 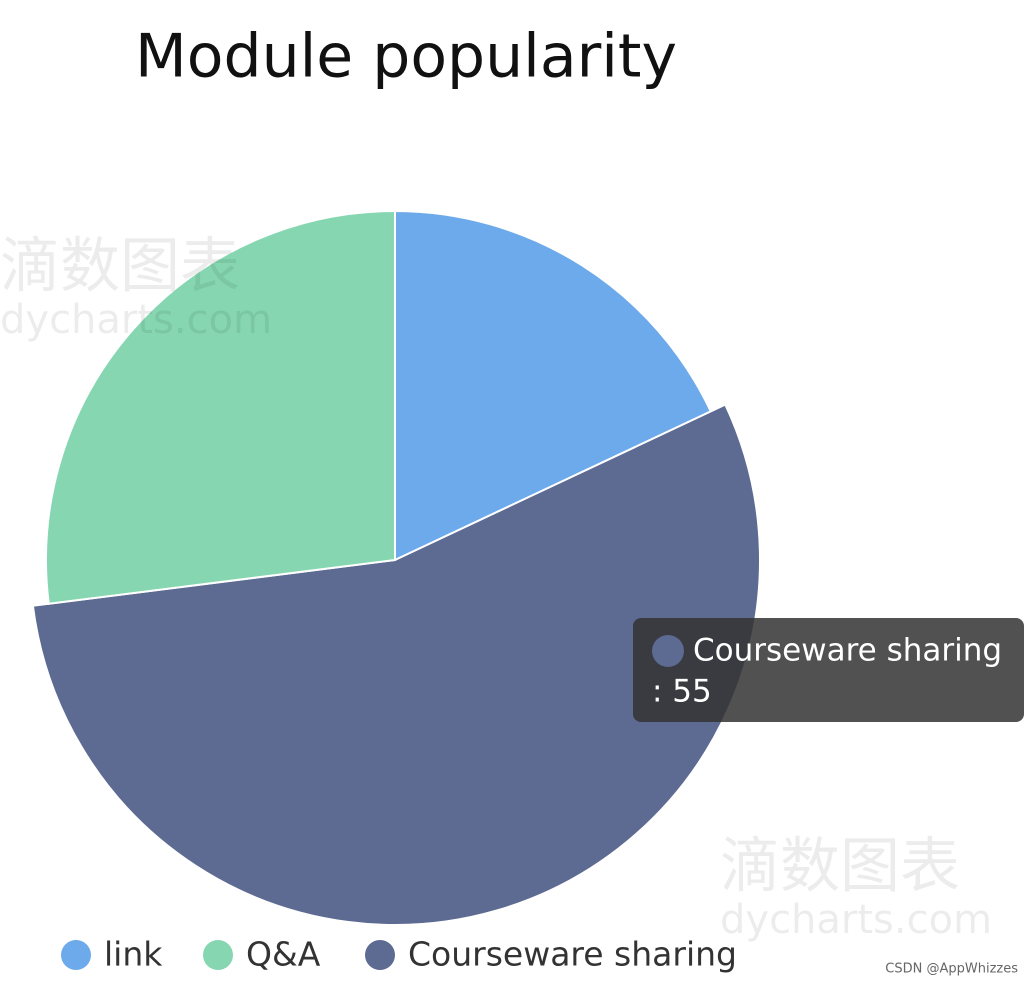 What do you see at coordinates (406, 57) in the screenshot?
I see `chart-title: Module popularity` at bounding box center [406, 57].